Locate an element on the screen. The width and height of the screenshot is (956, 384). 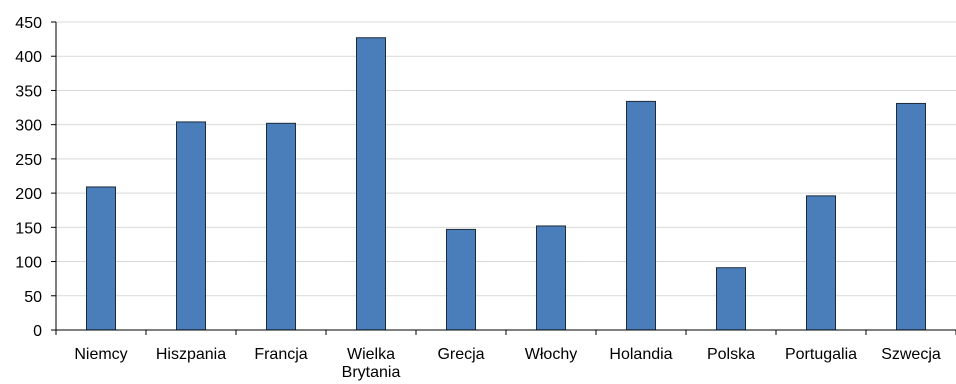
y-tick-label: 300 is located at coordinates (28, 126).